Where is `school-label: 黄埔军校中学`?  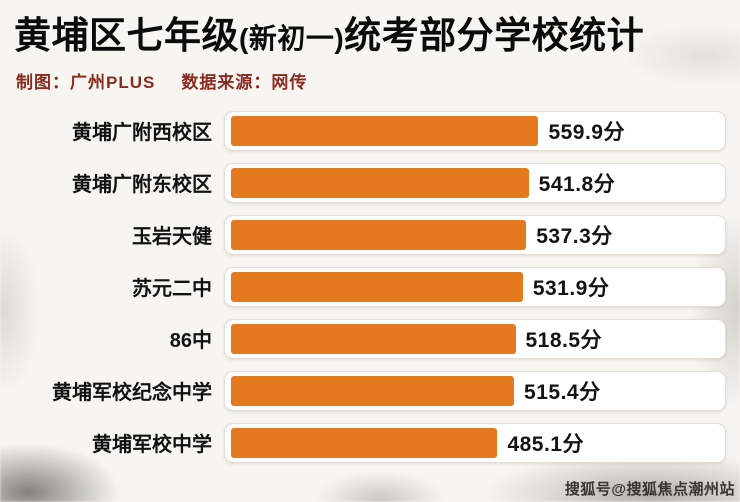
school-label: 黄埔军校中学 is located at coordinates (152, 445).